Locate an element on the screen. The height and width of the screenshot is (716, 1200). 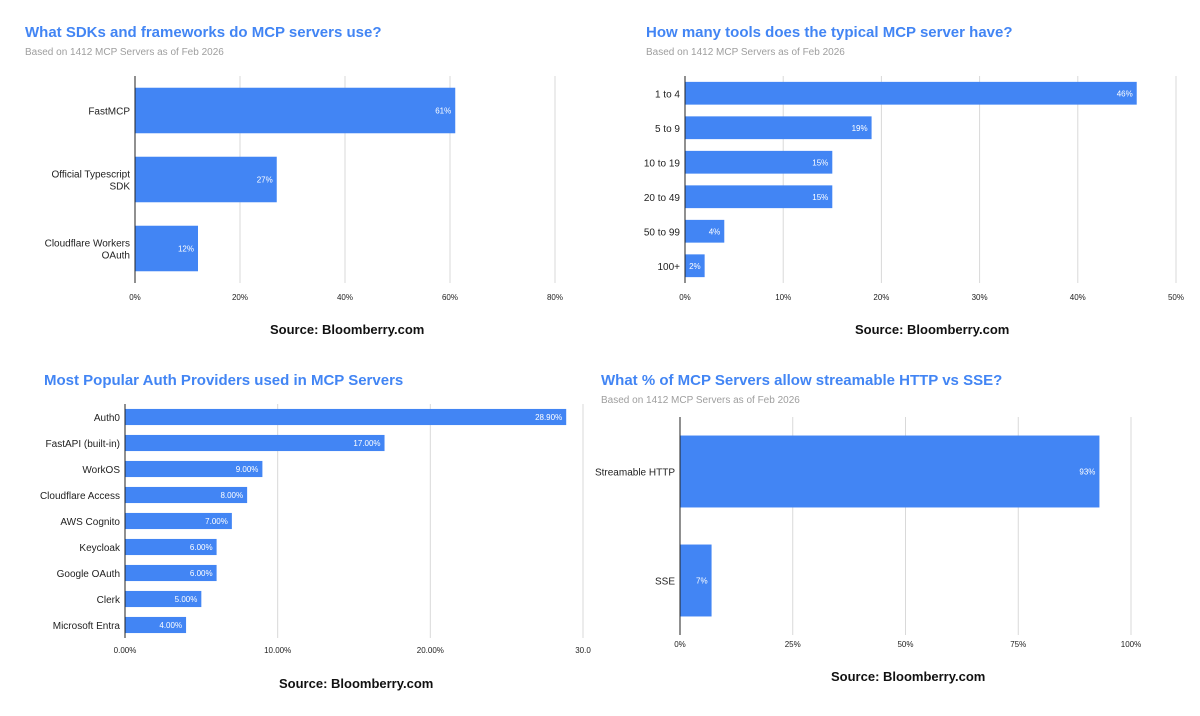
x-tick-label: 20.00% is located at coordinates (430, 650).